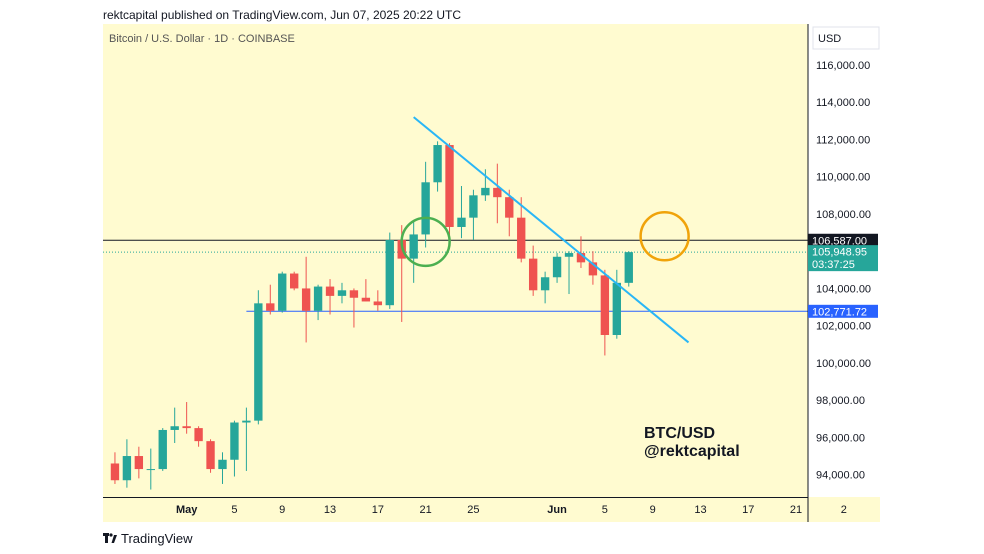 This screenshot has width=984, height=554. Describe the element at coordinates (843, 289) in the screenshot. I see `y-tick-label: 104,000.00` at that location.